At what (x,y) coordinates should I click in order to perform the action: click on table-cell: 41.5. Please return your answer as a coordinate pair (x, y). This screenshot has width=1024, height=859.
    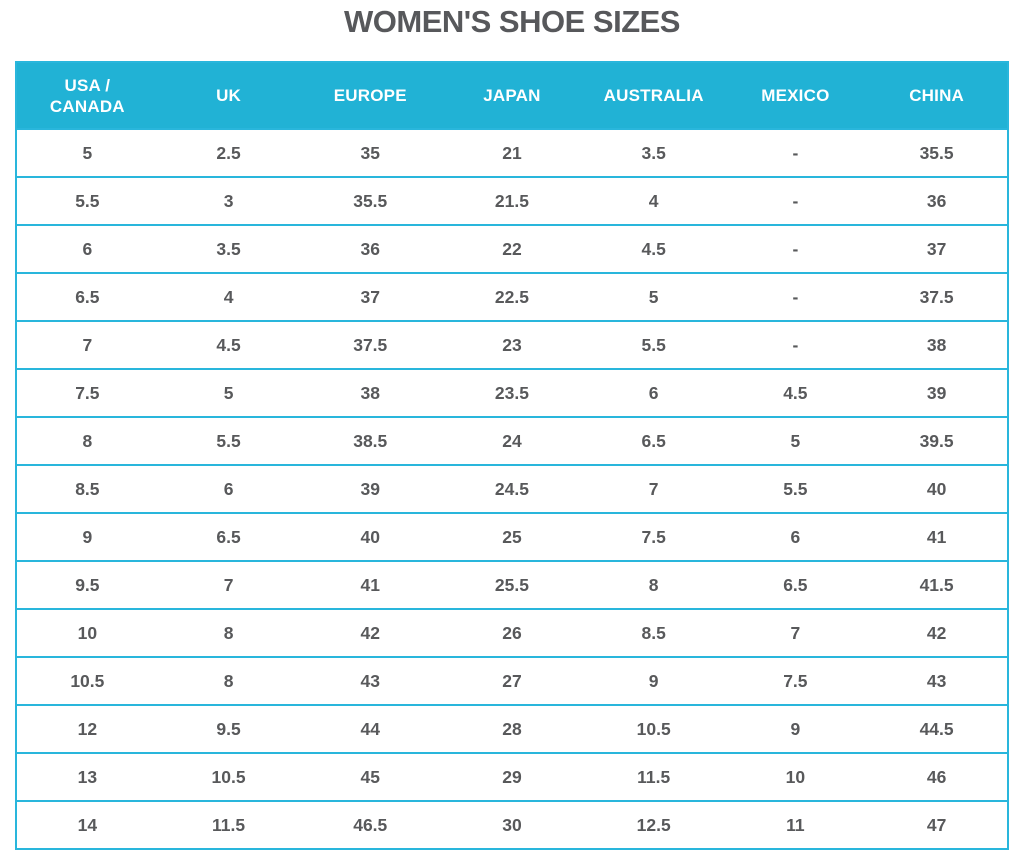
    Looking at the image, I should click on (937, 584).